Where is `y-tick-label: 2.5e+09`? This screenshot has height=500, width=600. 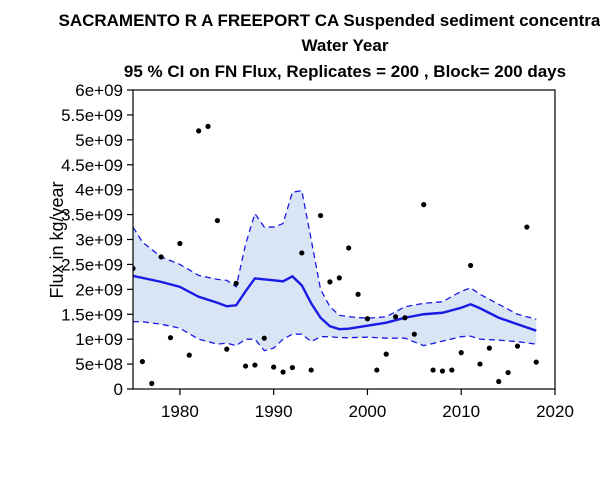
y-tick-label: 2.5e+09 is located at coordinates (92, 264).